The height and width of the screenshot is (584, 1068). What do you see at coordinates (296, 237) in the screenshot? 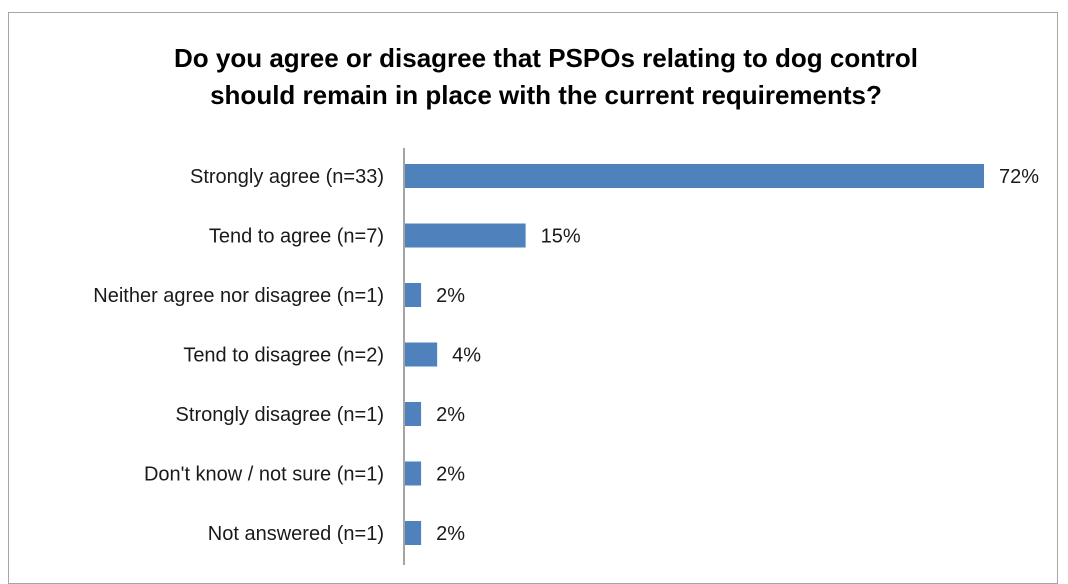
I see `category-label-2: Tend to agree (n=7)` at bounding box center [296, 237].